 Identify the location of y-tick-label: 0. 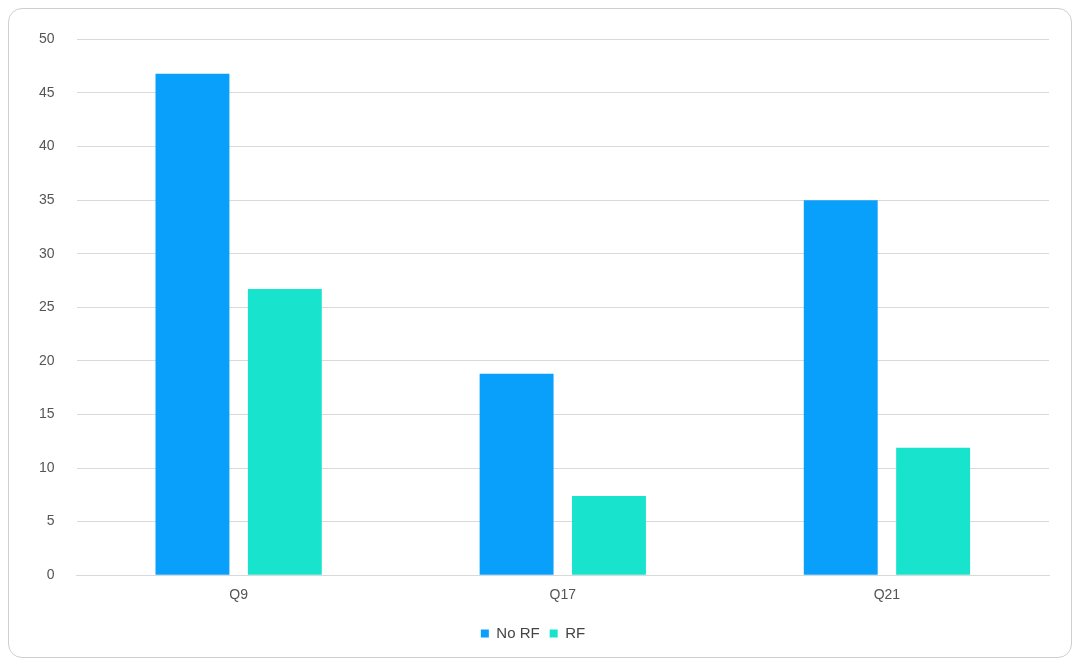
(50, 574).